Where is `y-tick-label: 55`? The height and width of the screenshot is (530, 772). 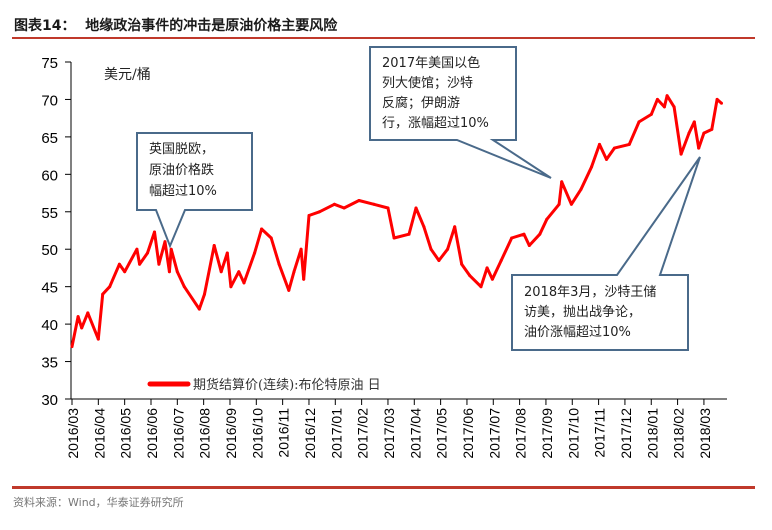 y-tick-label: 55 is located at coordinates (49, 213).